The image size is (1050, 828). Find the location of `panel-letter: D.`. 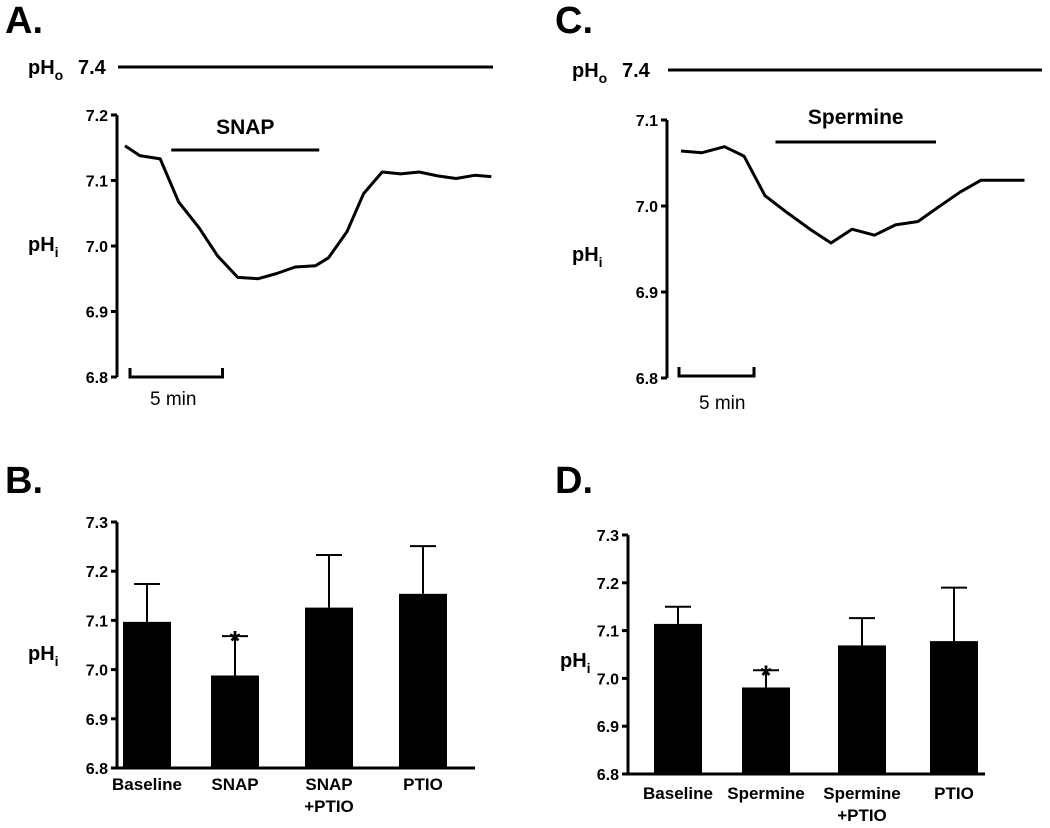

panel-letter: D. is located at coordinates (574, 481).